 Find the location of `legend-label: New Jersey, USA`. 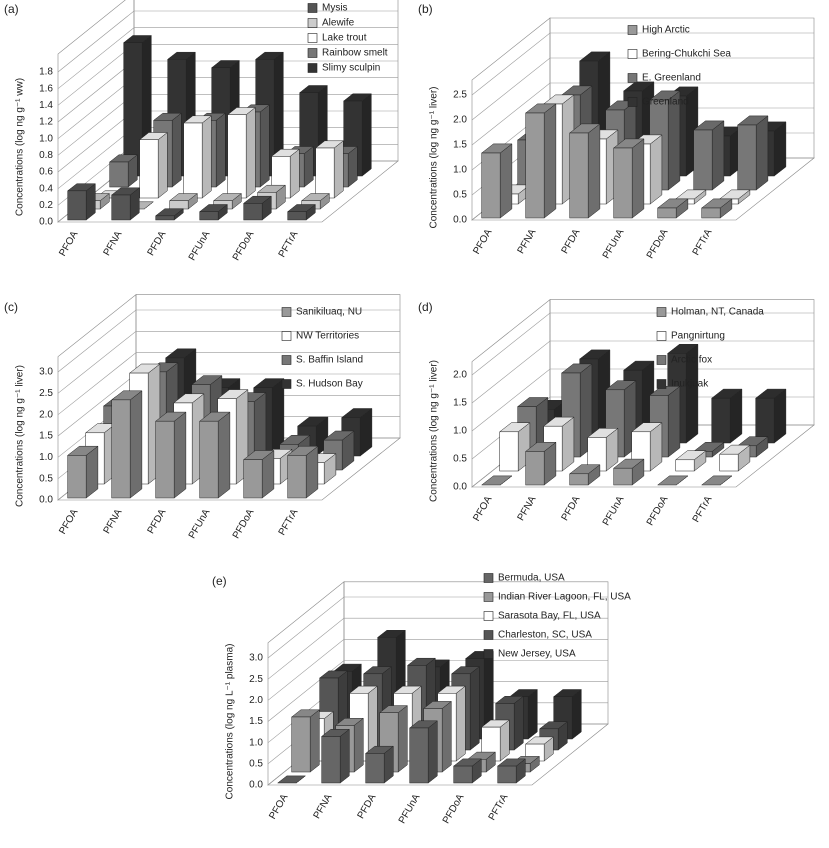

legend-label: New Jersey, USA is located at coordinates (537, 654).